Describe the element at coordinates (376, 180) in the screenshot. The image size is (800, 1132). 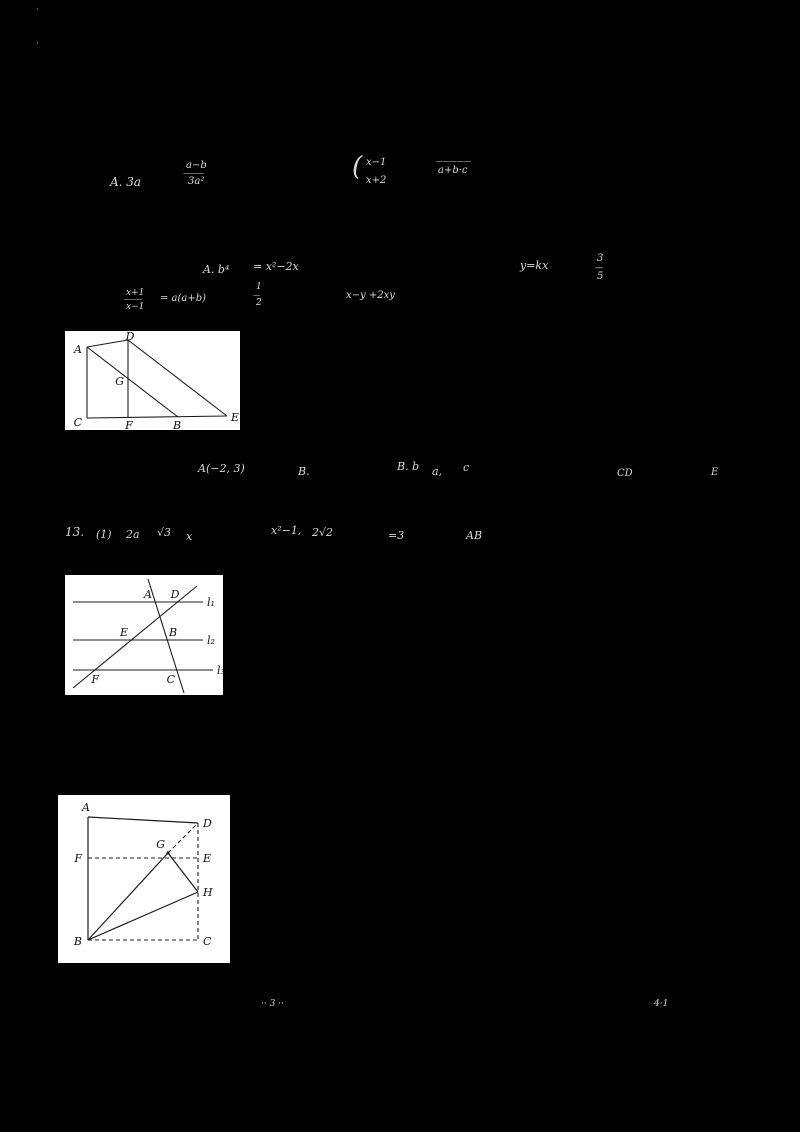
I see `text-fragment: x+2` at that location.